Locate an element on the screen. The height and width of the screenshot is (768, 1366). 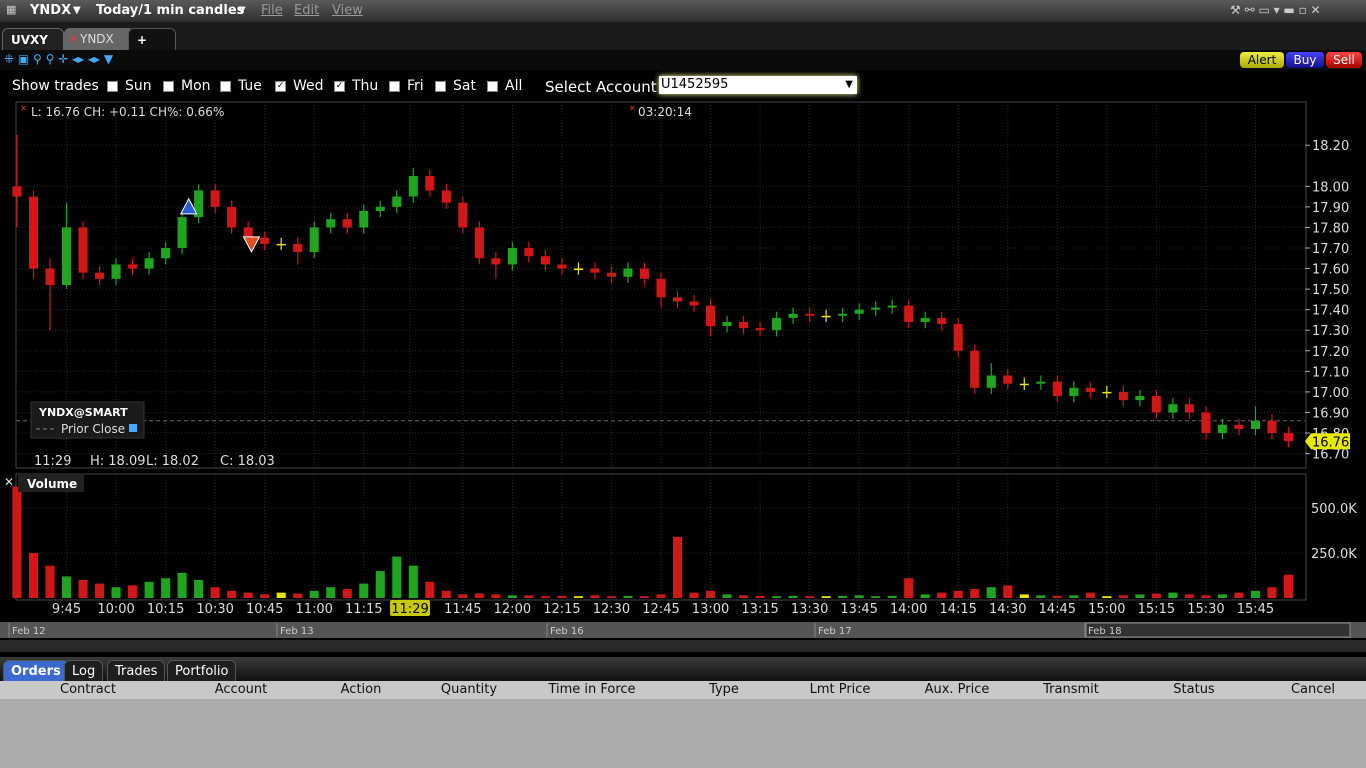
x-tick-label: 10:00 is located at coordinates (115, 609).